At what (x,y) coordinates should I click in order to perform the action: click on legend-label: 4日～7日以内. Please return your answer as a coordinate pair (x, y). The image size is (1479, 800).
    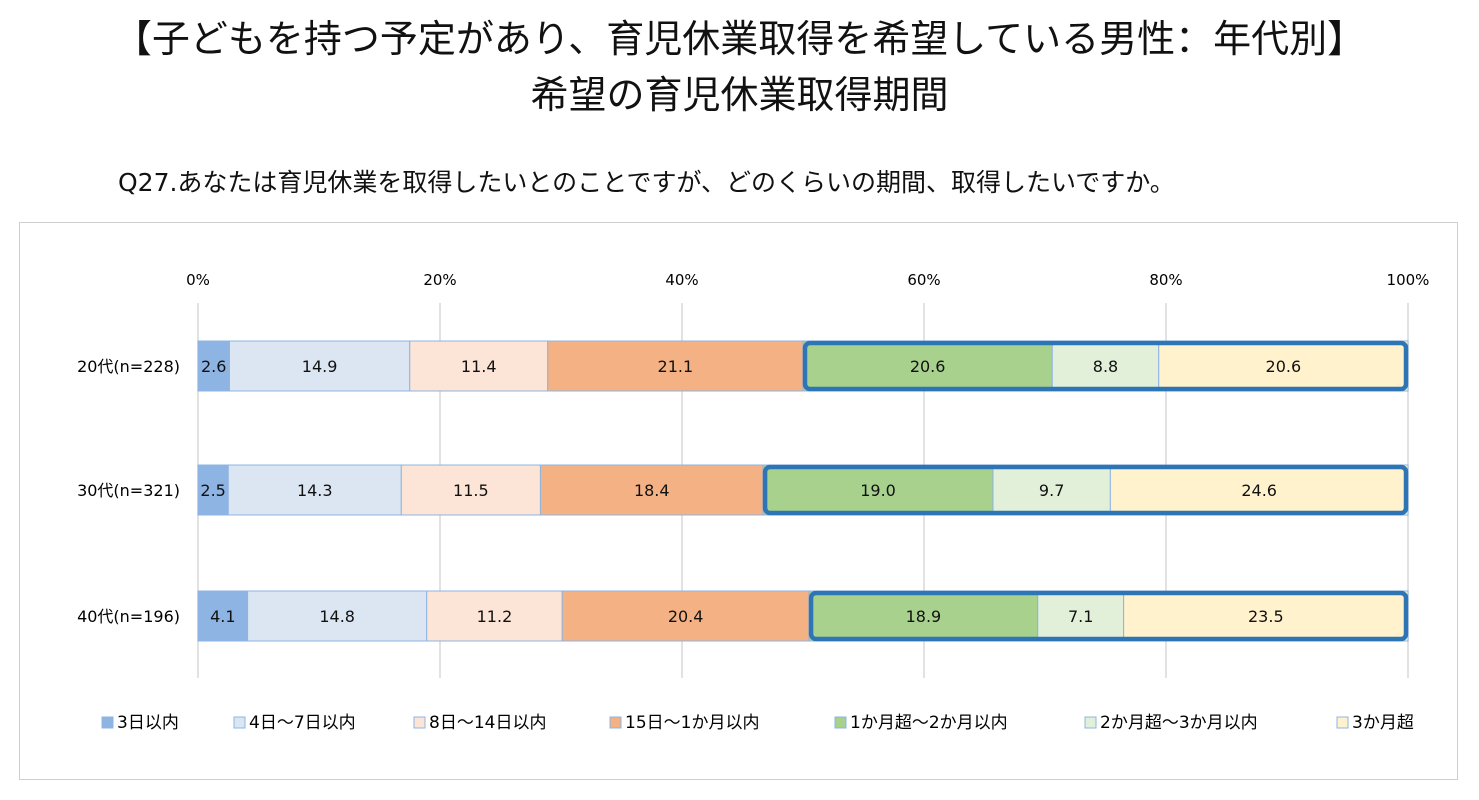
    Looking at the image, I should click on (302, 723).